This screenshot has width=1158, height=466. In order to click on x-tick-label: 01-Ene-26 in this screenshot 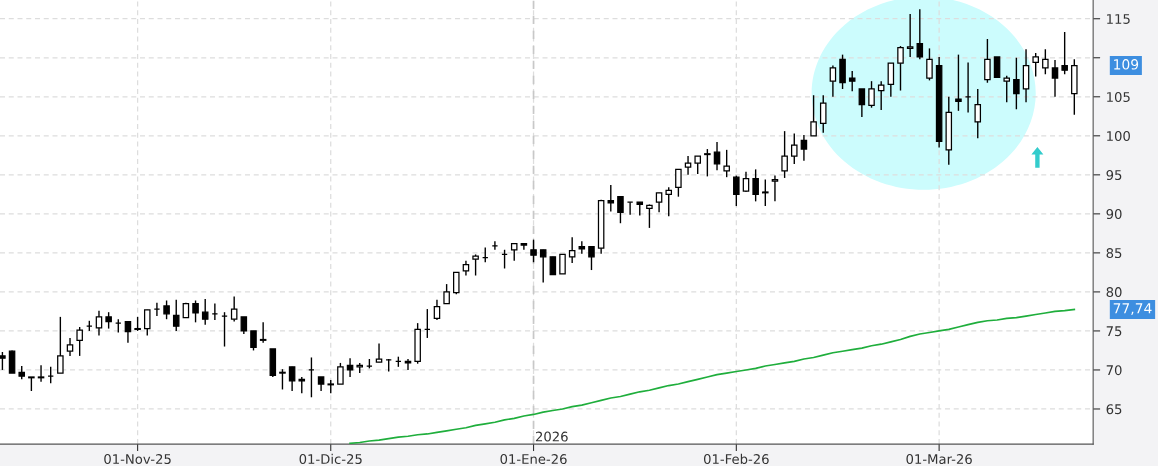, I will do `click(533, 459)`.